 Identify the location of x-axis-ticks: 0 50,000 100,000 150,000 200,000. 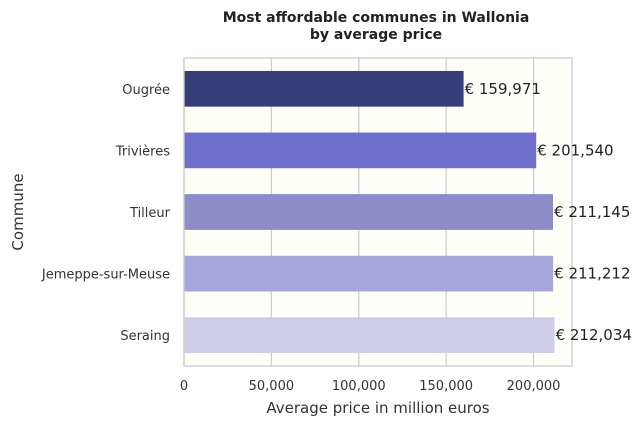
(370, 386).